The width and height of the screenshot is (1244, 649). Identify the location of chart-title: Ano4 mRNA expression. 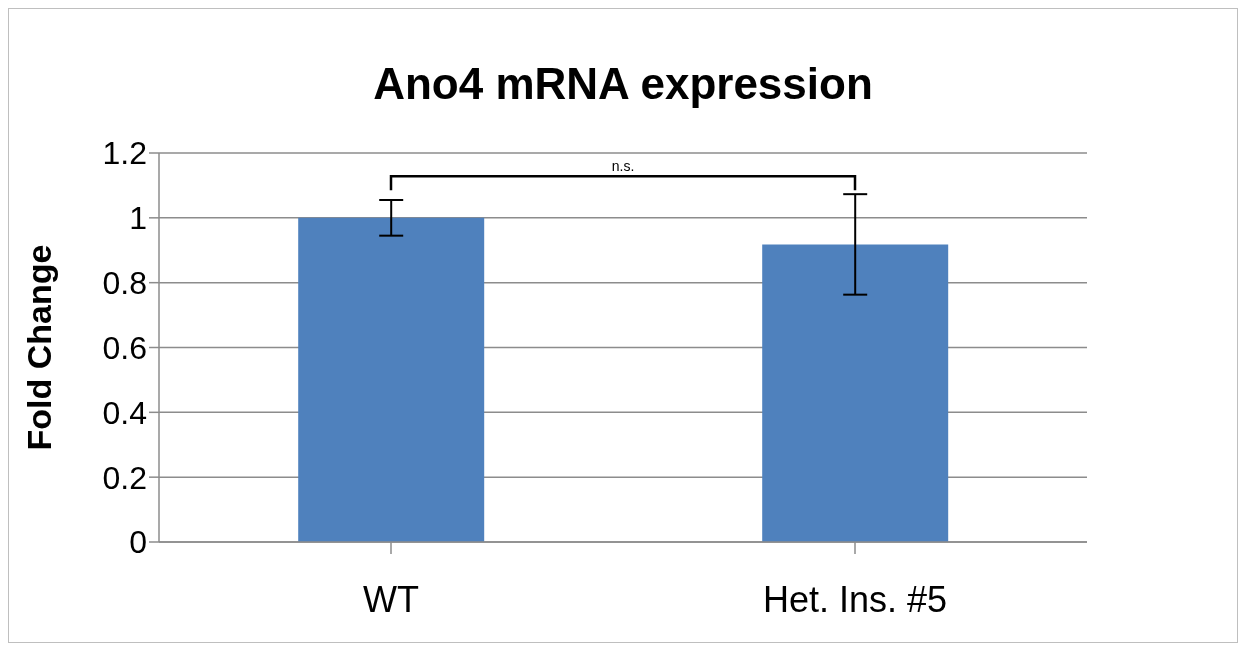
(623, 84).